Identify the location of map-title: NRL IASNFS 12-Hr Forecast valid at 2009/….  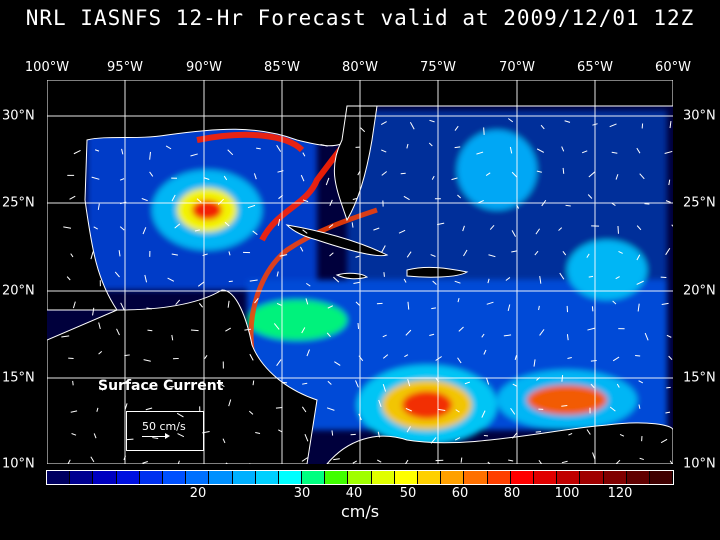
(360, 18).